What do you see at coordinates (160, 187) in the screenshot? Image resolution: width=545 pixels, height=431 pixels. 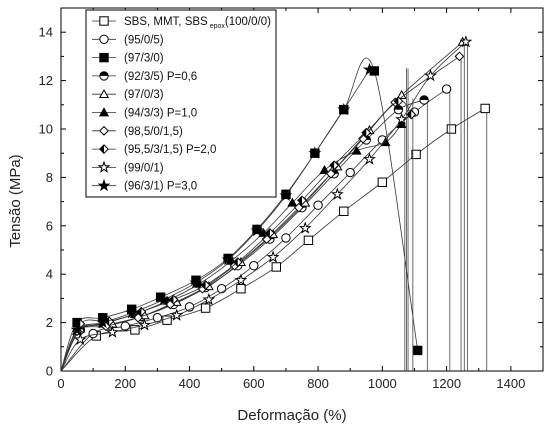 I see `legend-label: (96/3/1) P=3,0` at bounding box center [160, 187].